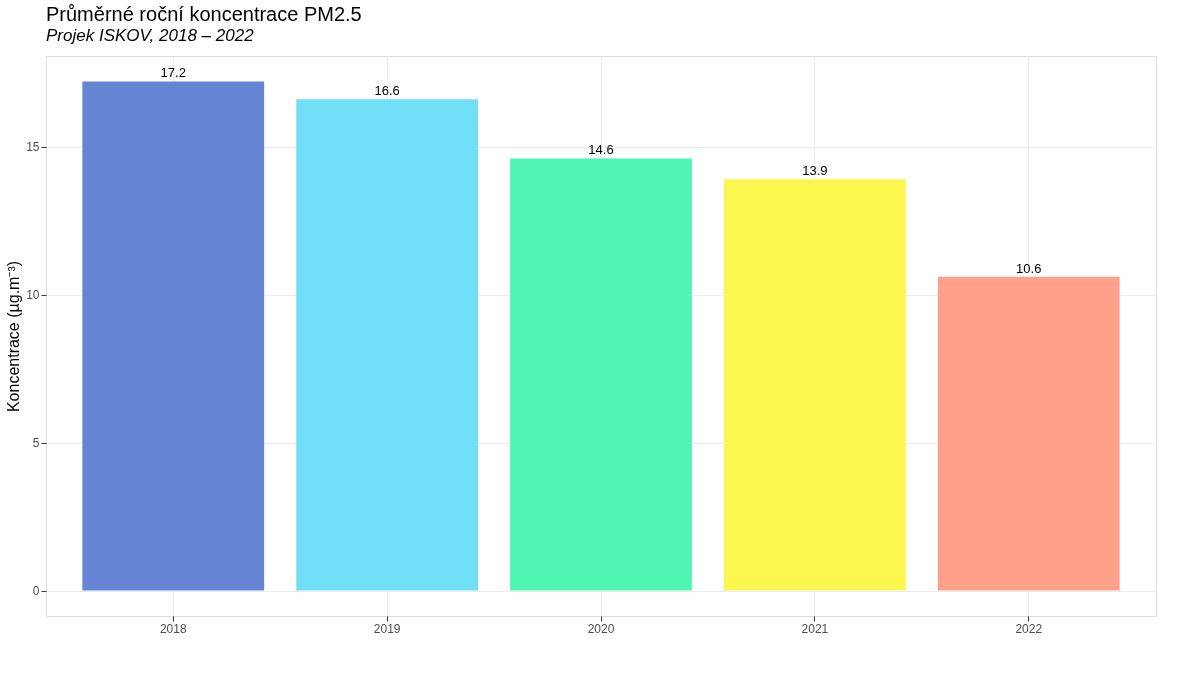  What do you see at coordinates (33, 147) in the screenshot?
I see `y-tick-label: 15` at bounding box center [33, 147].